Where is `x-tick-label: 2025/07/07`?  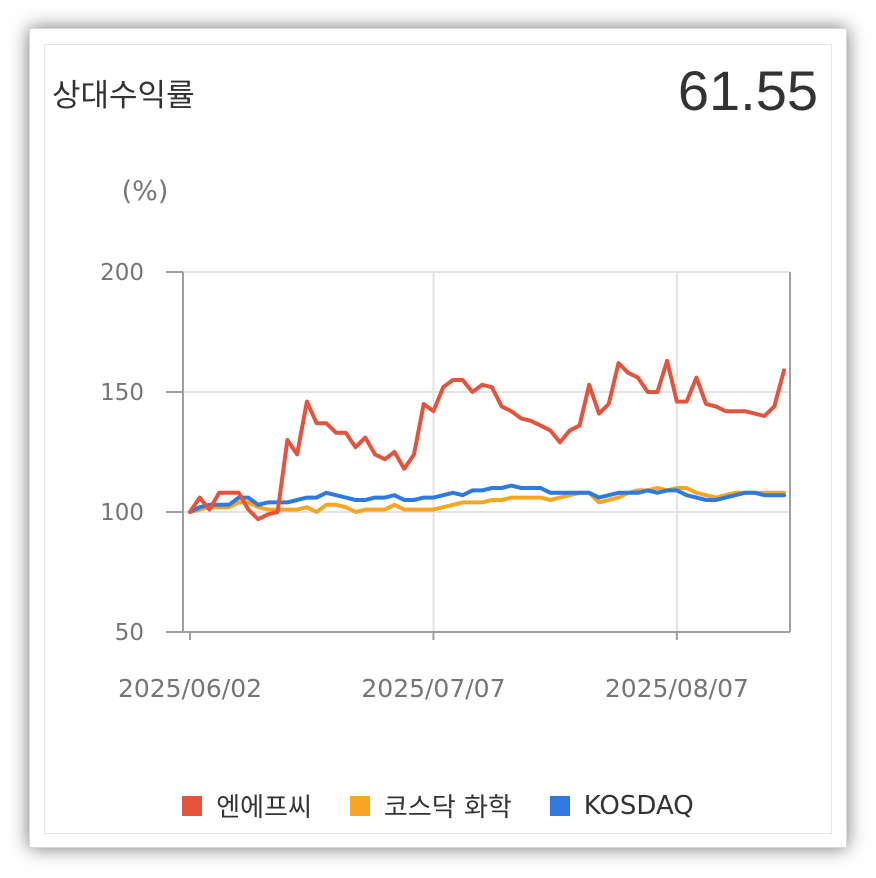
x-tick-label: 2025/07/07 is located at coordinates (433, 688).